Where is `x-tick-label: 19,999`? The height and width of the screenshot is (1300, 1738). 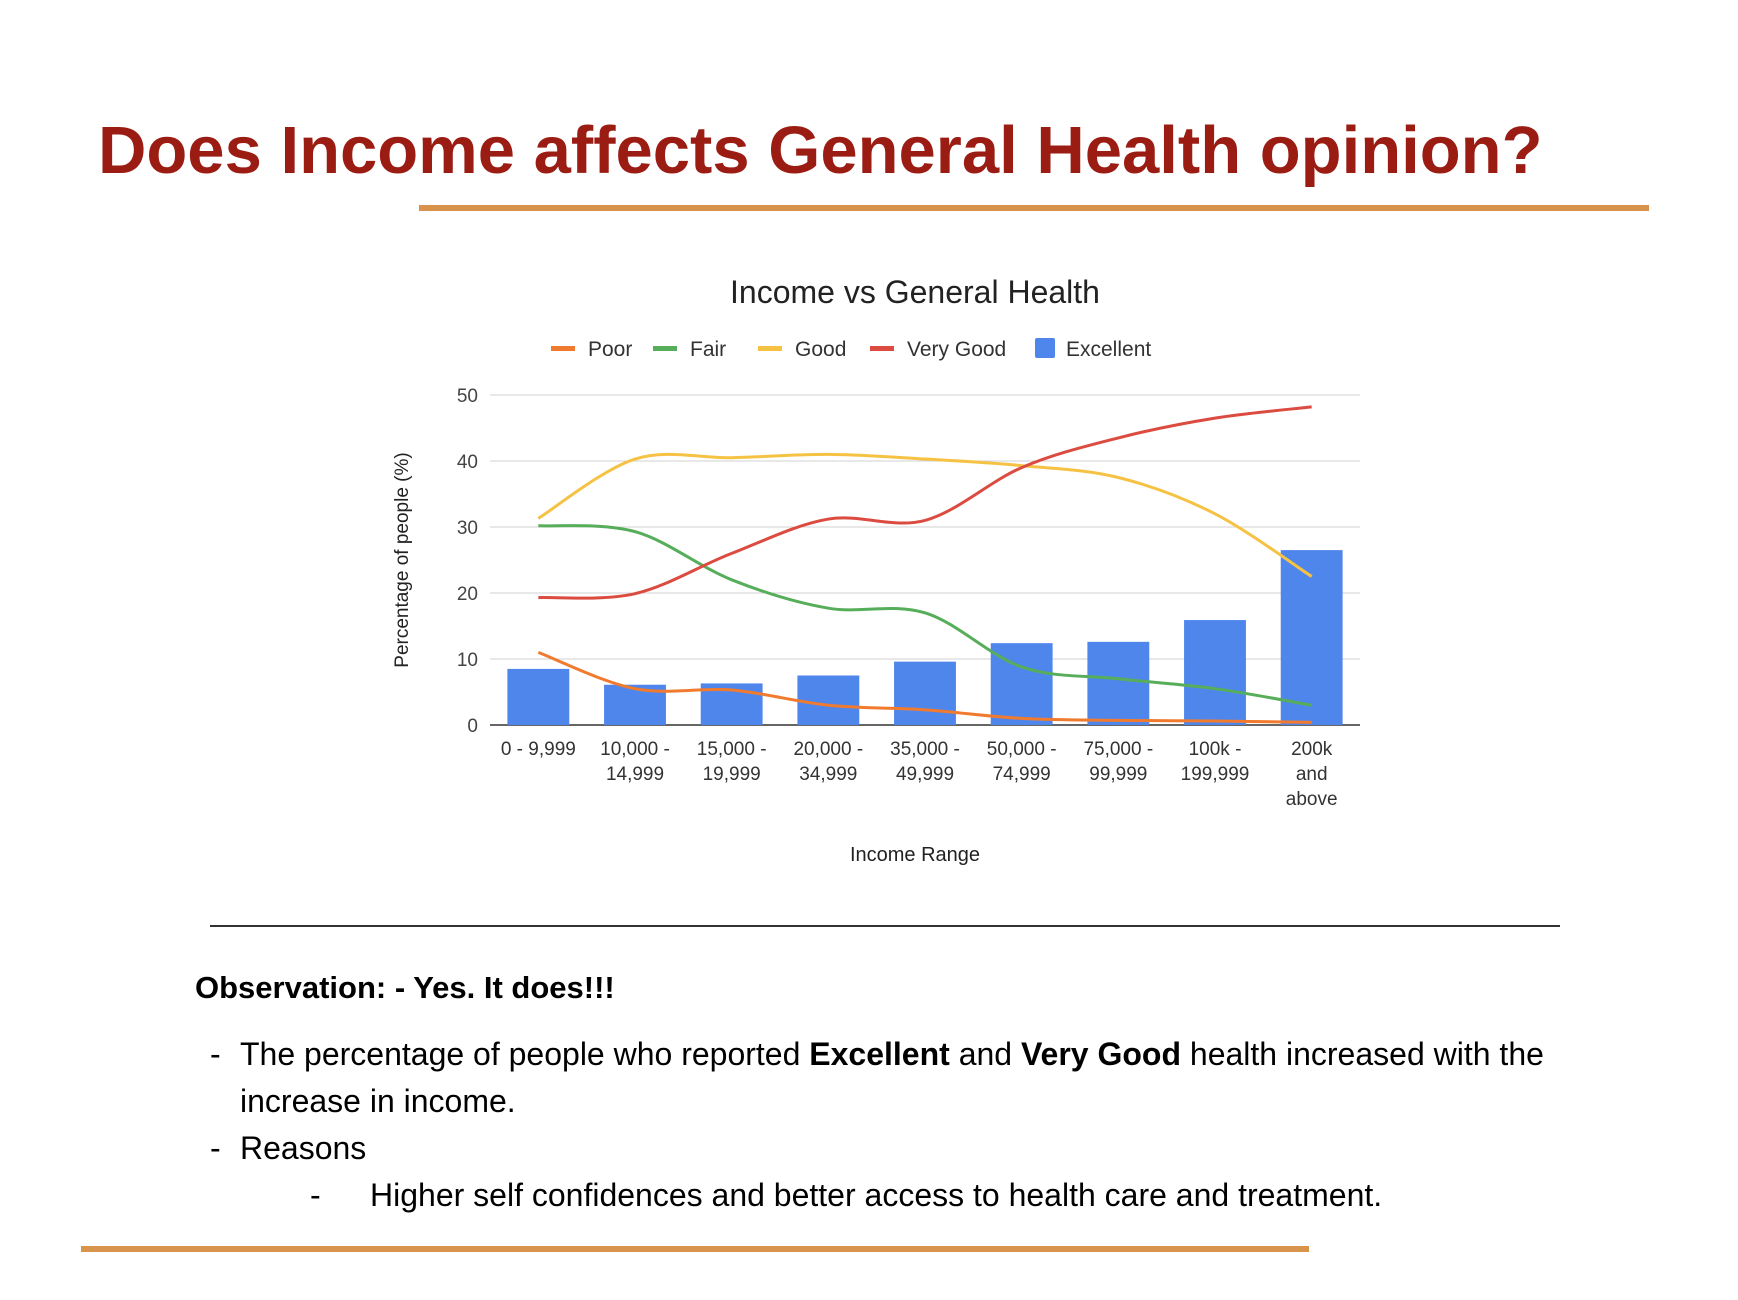 x-tick-label: 19,999 is located at coordinates (732, 774).